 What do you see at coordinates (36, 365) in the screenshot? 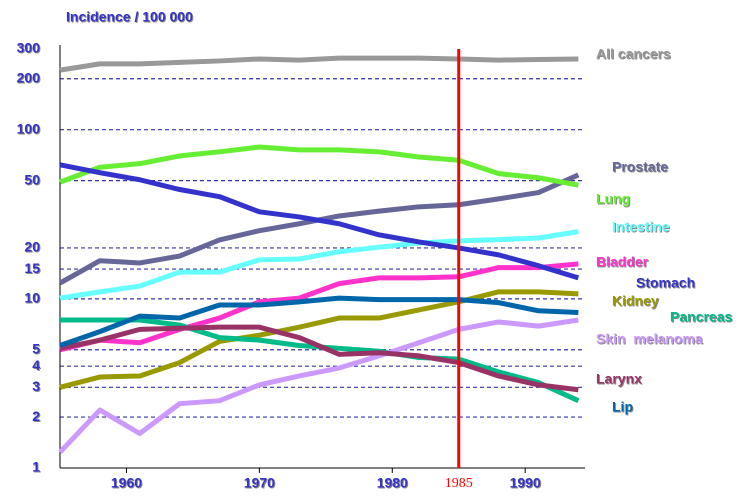
I see `y-tick-label: 4` at bounding box center [36, 365].